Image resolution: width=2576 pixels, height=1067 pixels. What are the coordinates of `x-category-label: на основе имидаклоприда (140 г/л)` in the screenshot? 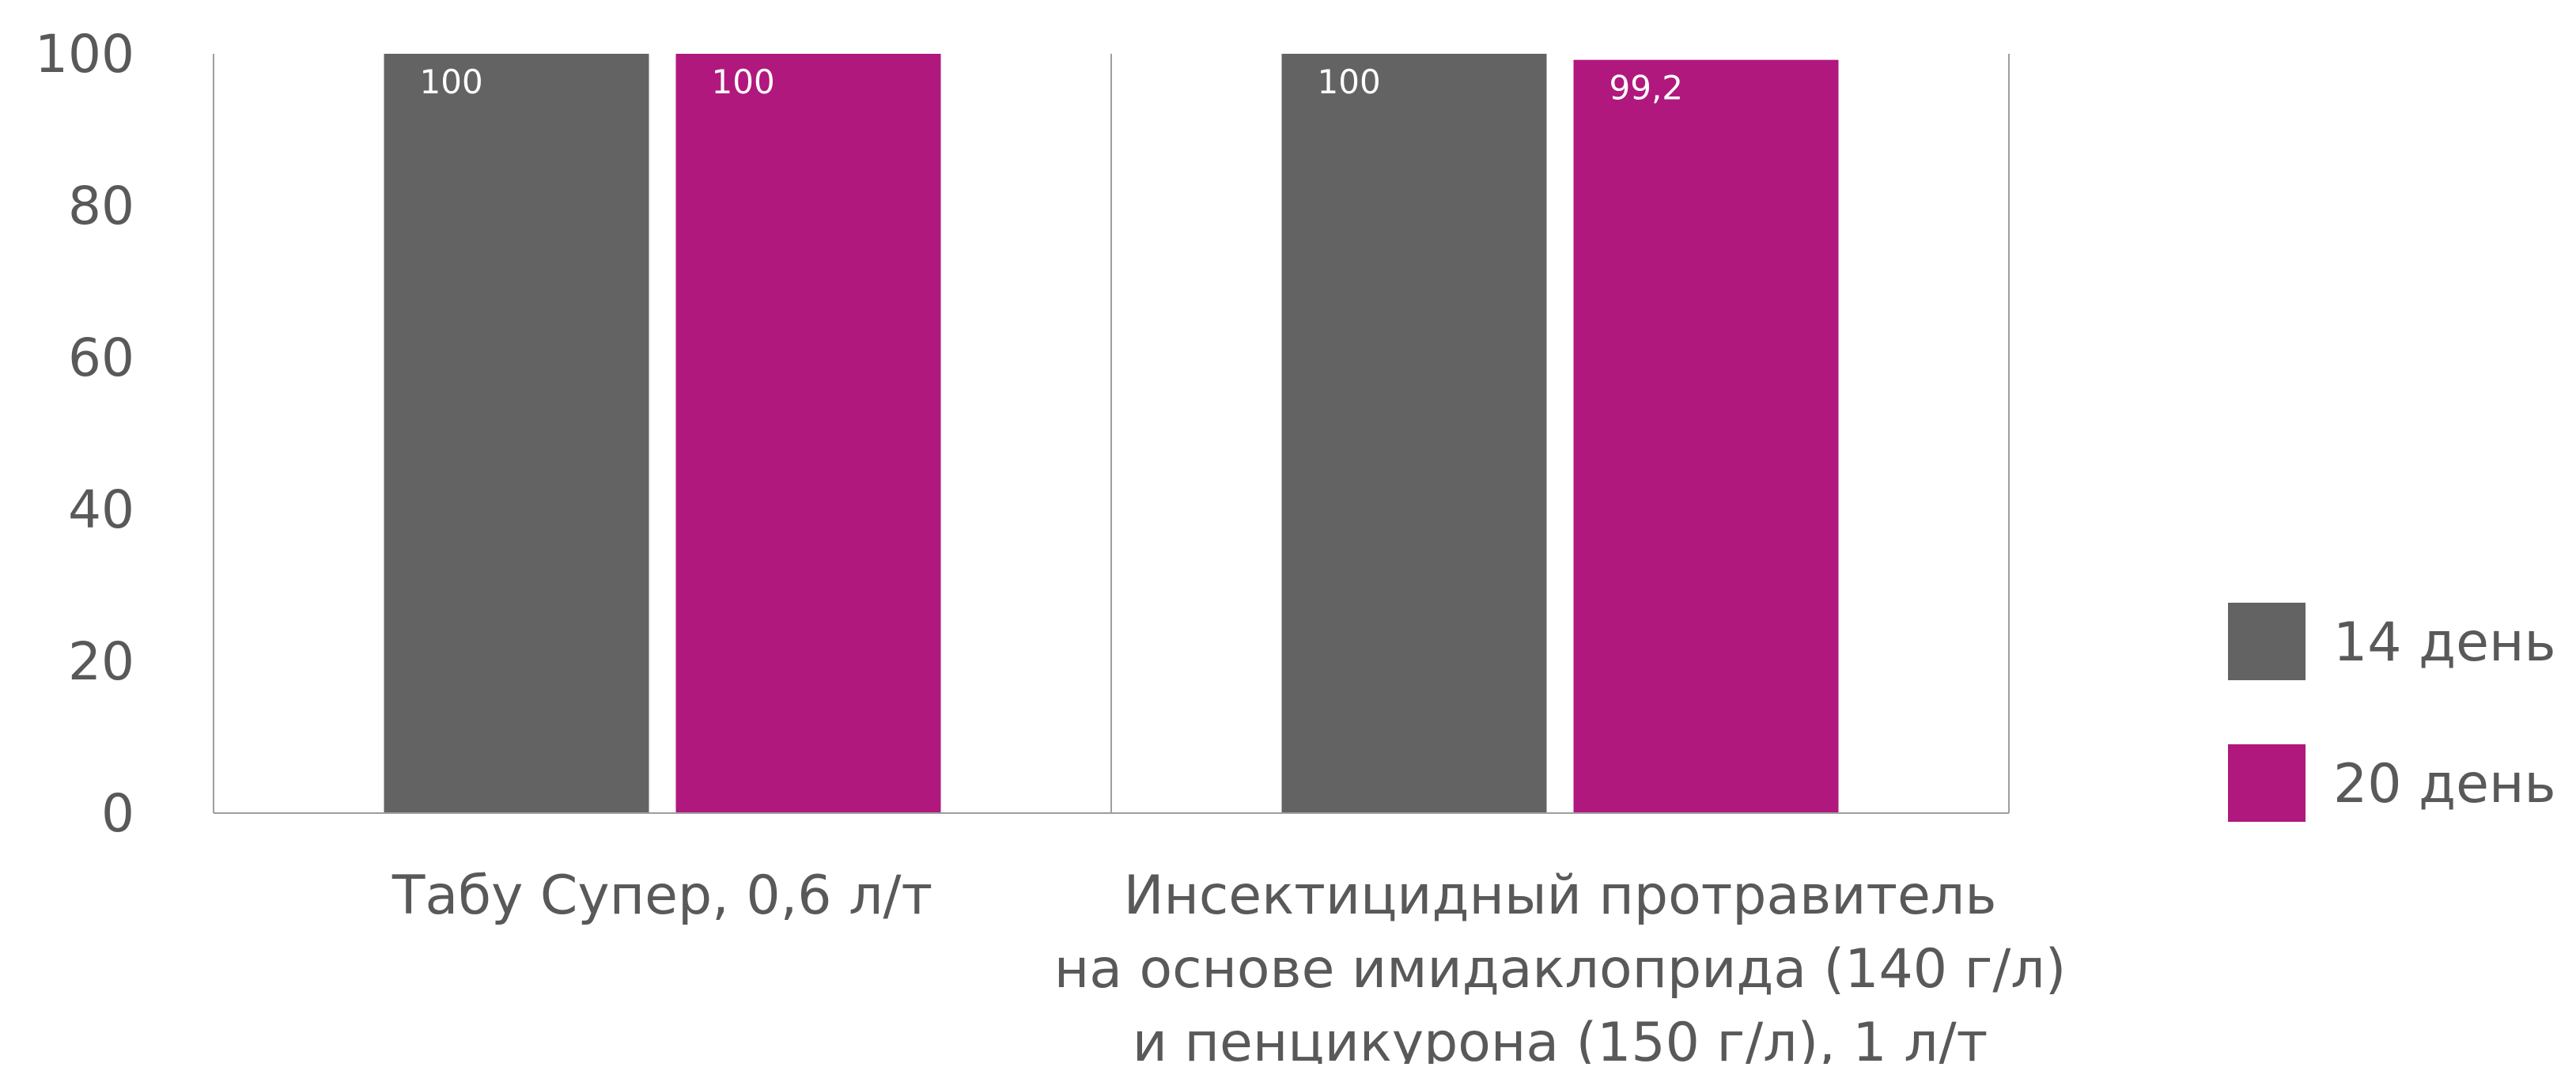 It's located at (1561, 969).